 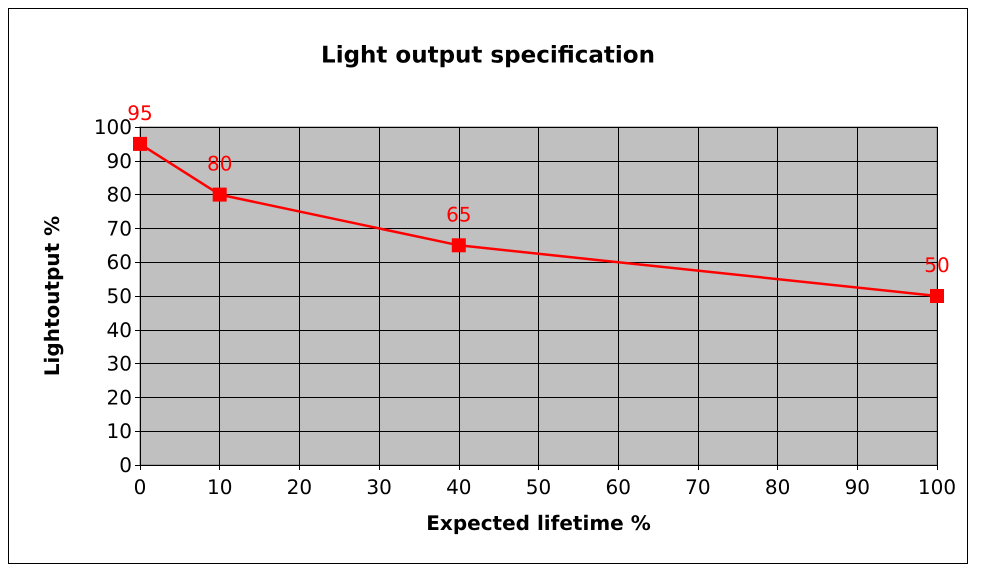 What do you see at coordinates (119, 330) in the screenshot?
I see `y-tick-label: 40` at bounding box center [119, 330].